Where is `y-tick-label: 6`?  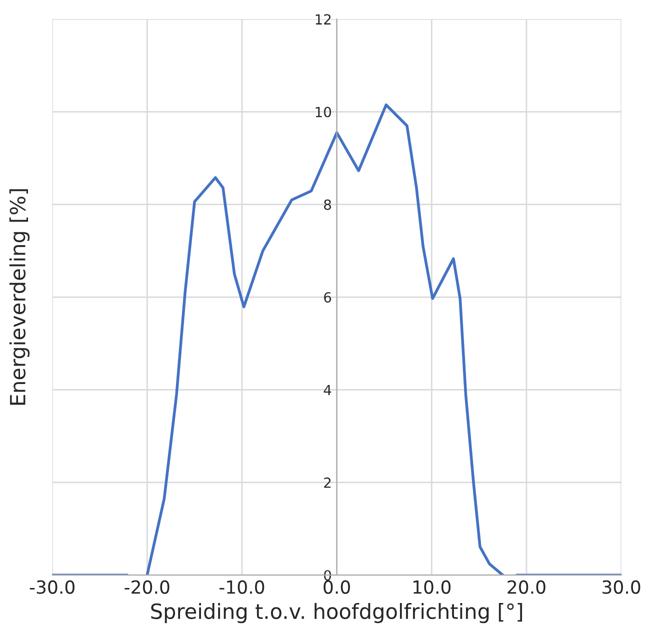
y-tick-label: 6 is located at coordinates (328, 297).